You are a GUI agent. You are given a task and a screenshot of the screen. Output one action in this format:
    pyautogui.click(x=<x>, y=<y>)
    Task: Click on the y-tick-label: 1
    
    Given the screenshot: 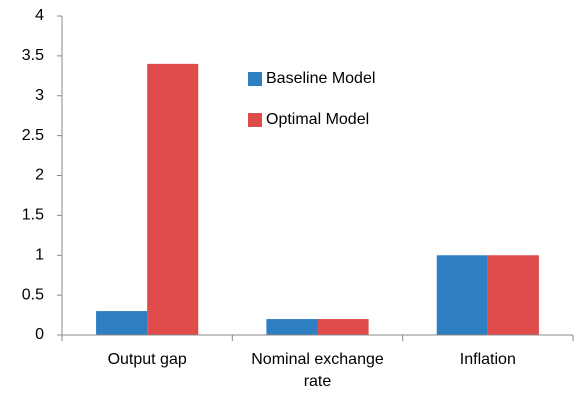 What is the action you would take?
    pyautogui.click(x=39, y=254)
    